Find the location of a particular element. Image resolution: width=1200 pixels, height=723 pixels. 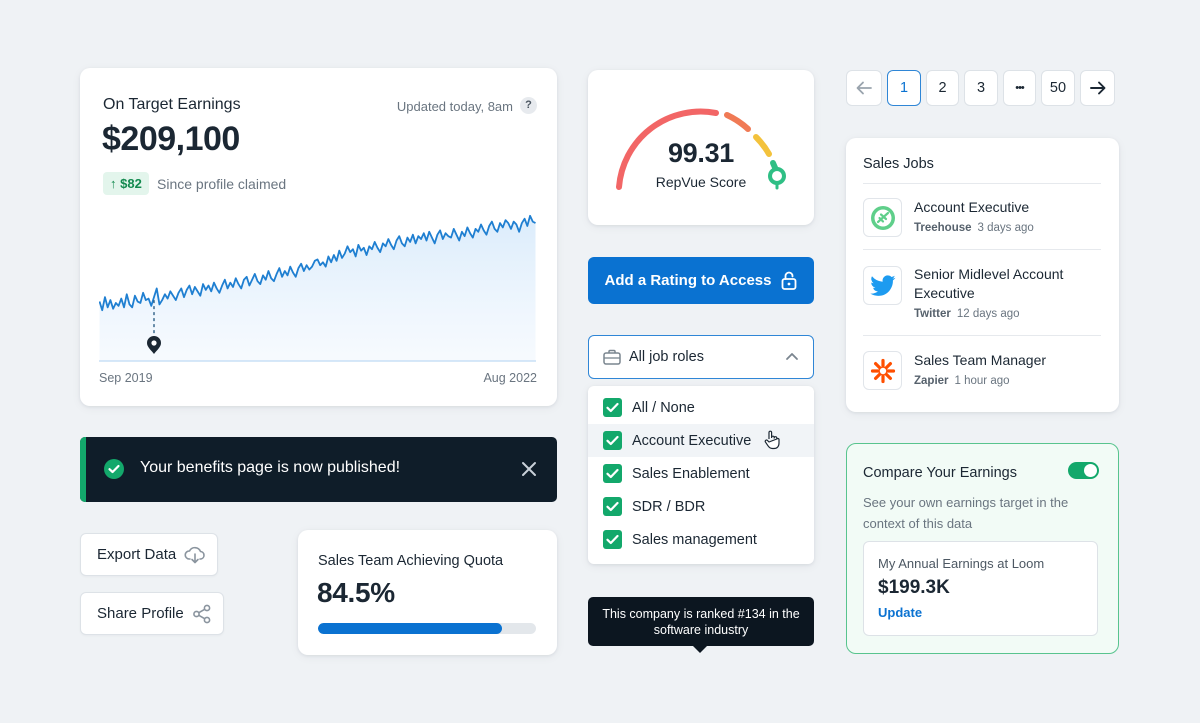

my-earnings-label: My Annual Earnings at Loom is located at coordinates (961, 563).